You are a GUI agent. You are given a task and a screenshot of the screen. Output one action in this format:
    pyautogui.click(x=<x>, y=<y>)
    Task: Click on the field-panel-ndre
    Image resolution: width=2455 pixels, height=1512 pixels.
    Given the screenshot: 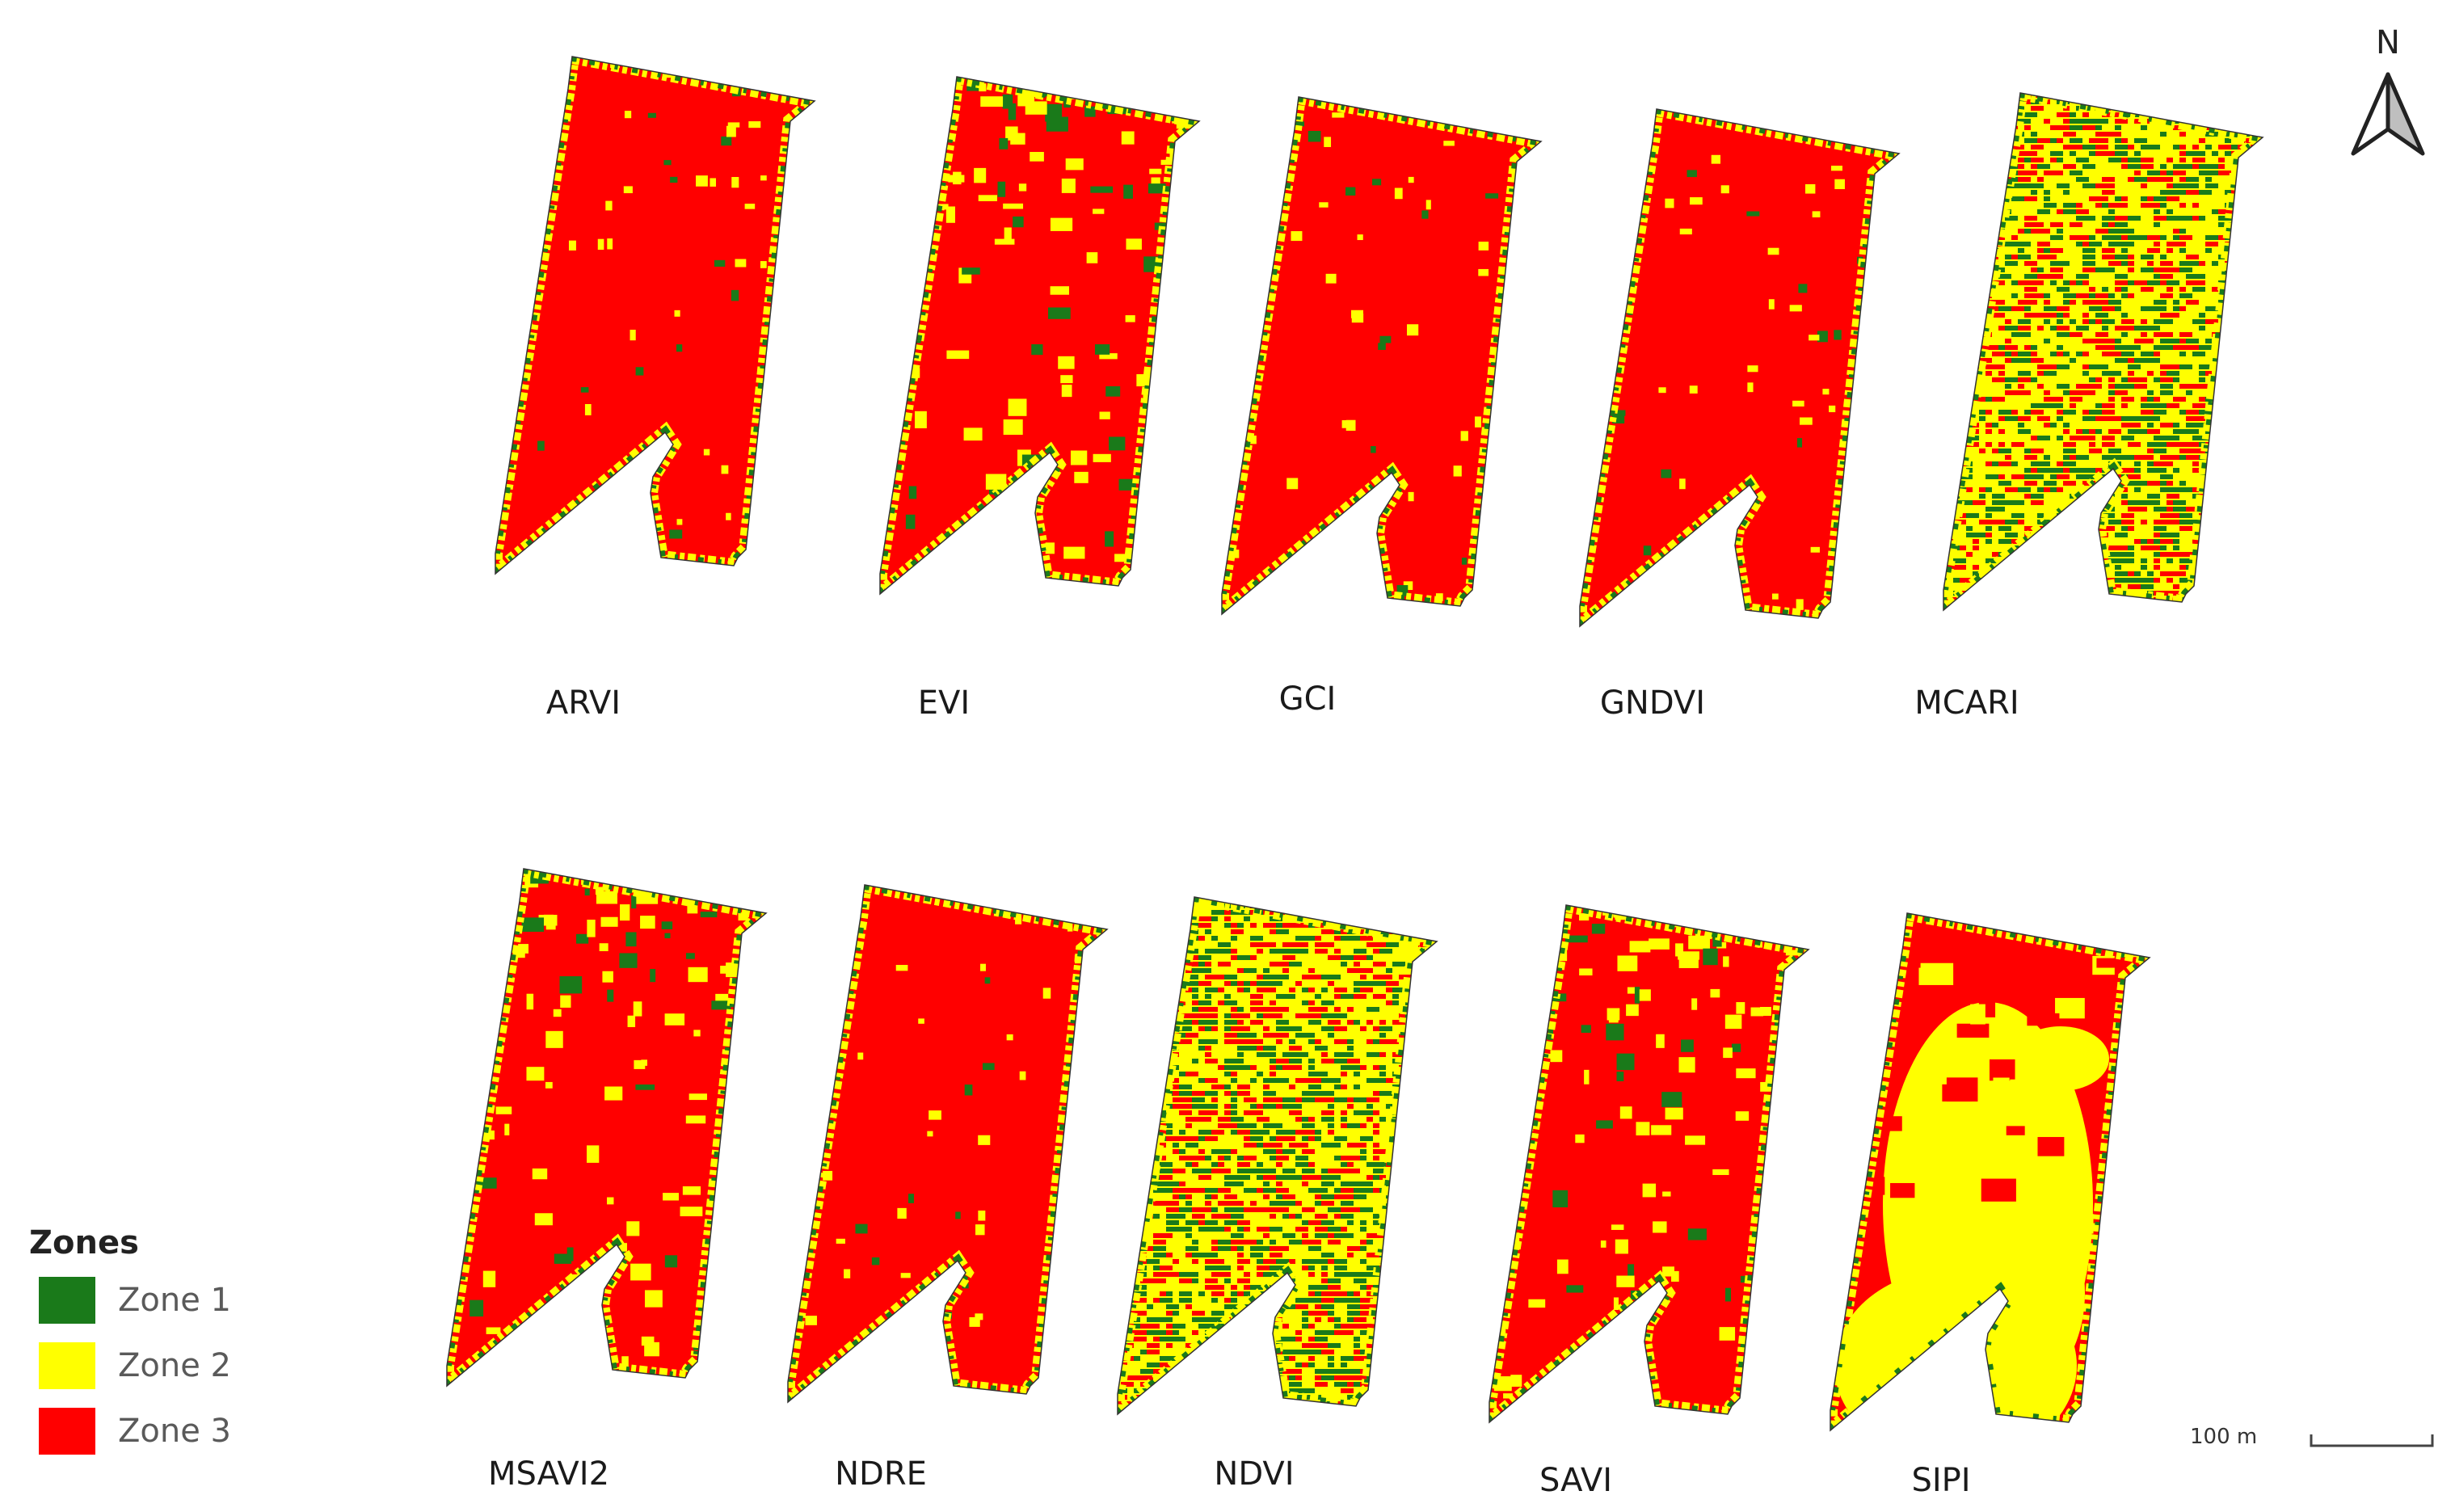 What is the action you would take?
    pyautogui.click(x=948, y=1144)
    